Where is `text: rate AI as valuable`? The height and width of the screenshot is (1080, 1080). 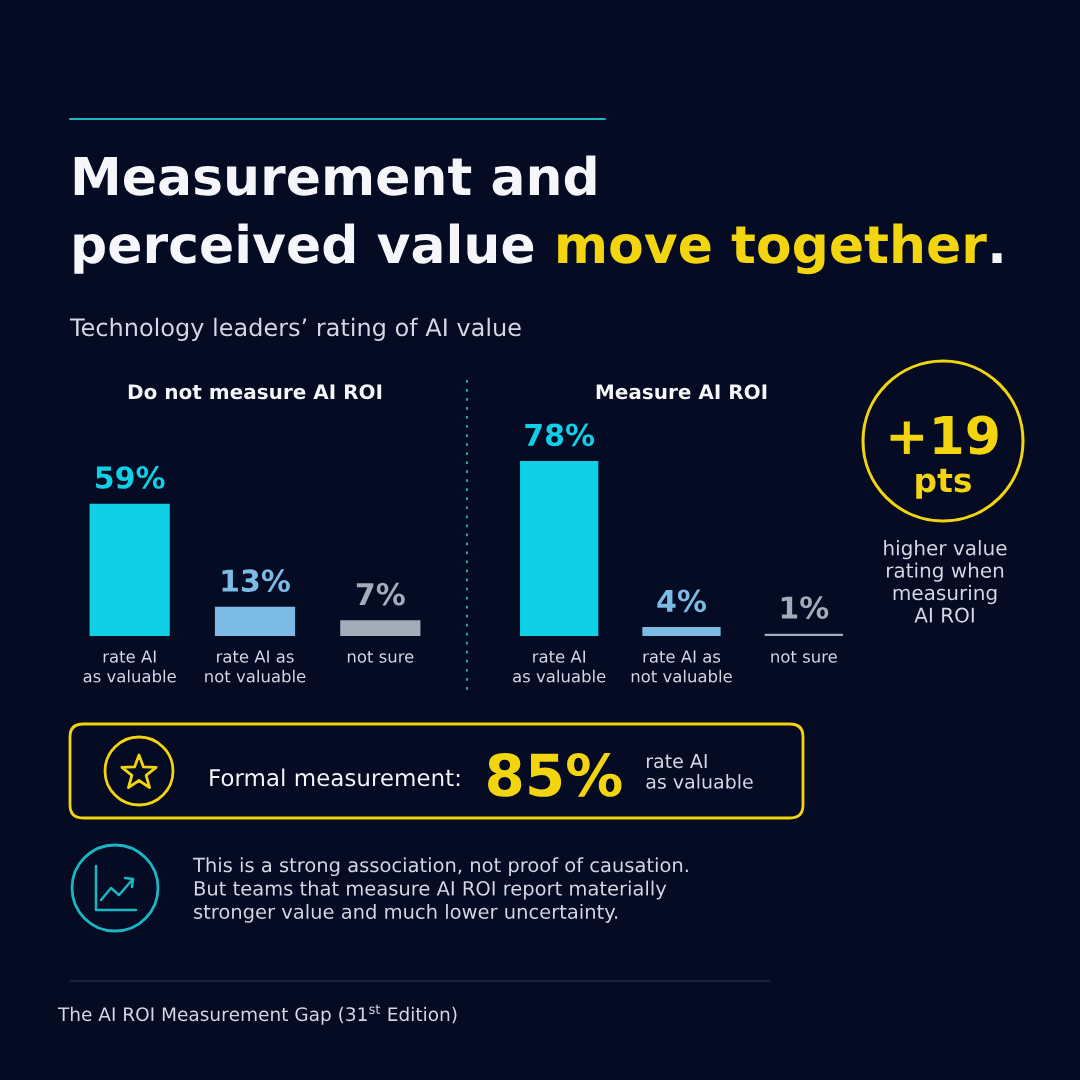 text: rate AI as valuable is located at coordinates (699, 771).